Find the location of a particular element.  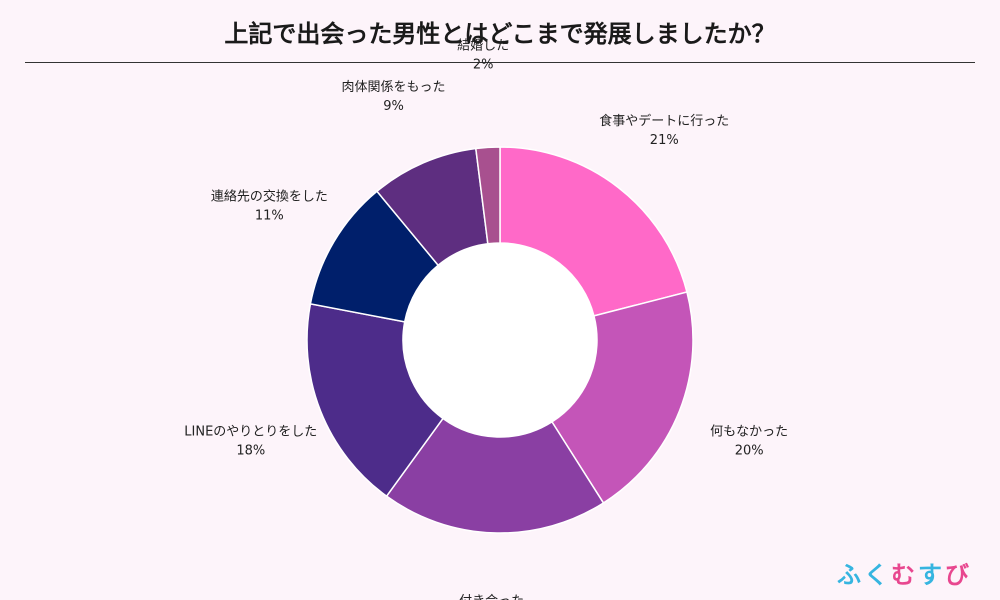

donut-hole is located at coordinates (500, 340).